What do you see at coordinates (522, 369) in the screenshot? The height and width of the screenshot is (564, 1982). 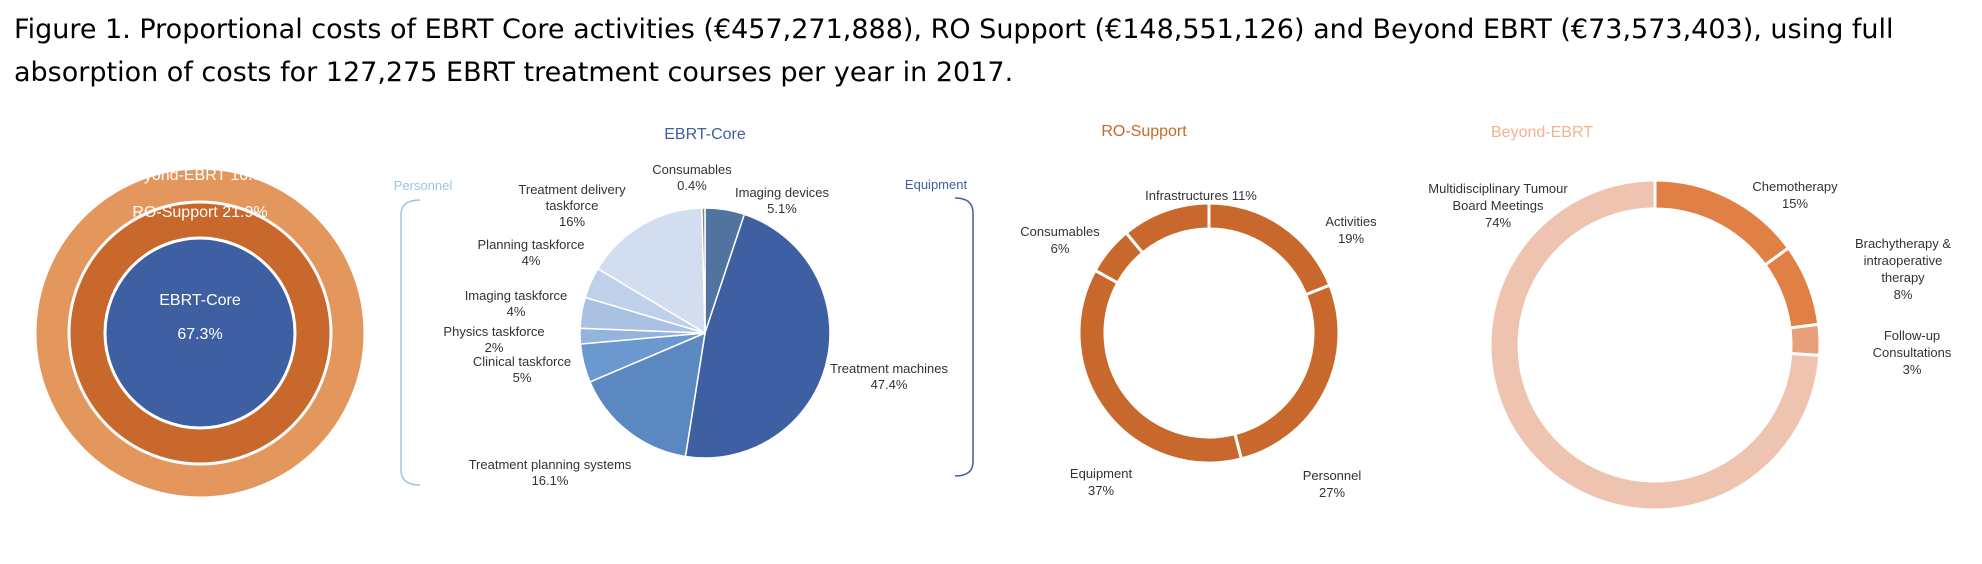 I see `slice-label-clinical-taskforce: Clinical taskforce 5%` at bounding box center [522, 369].